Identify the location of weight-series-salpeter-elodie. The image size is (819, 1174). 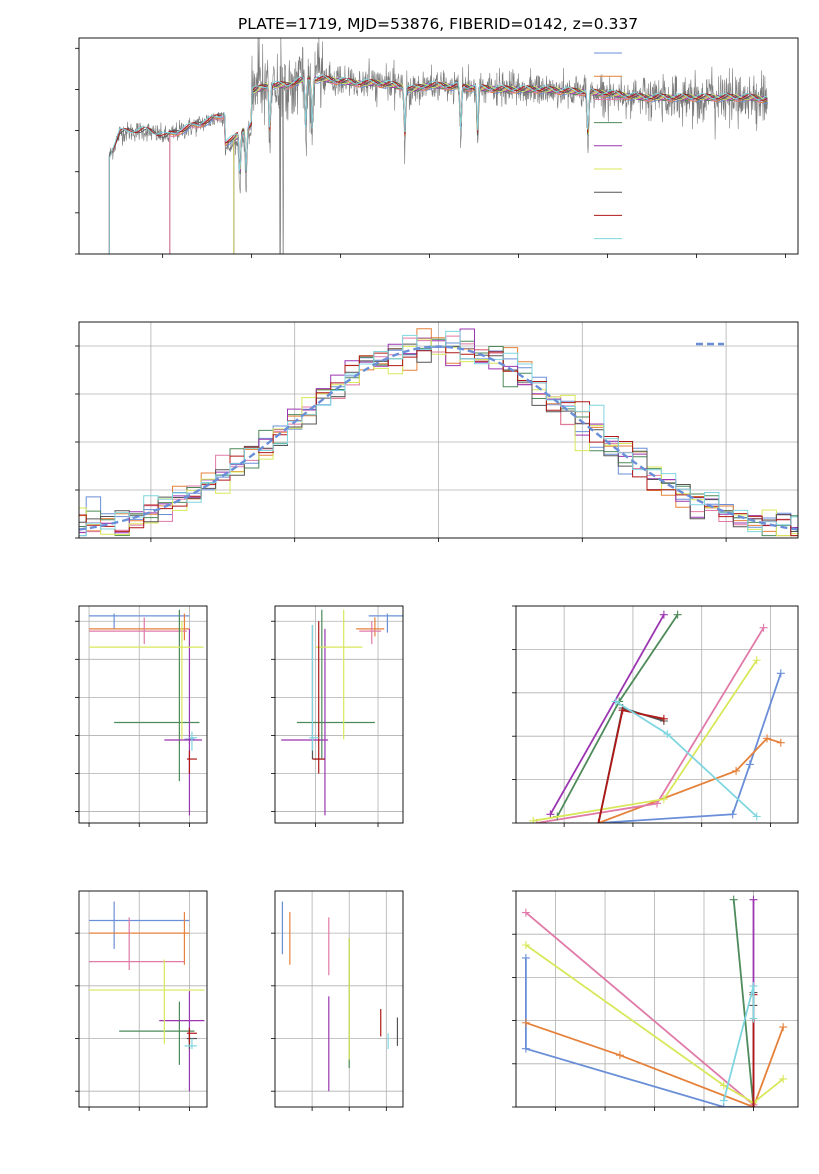
(607, 714).